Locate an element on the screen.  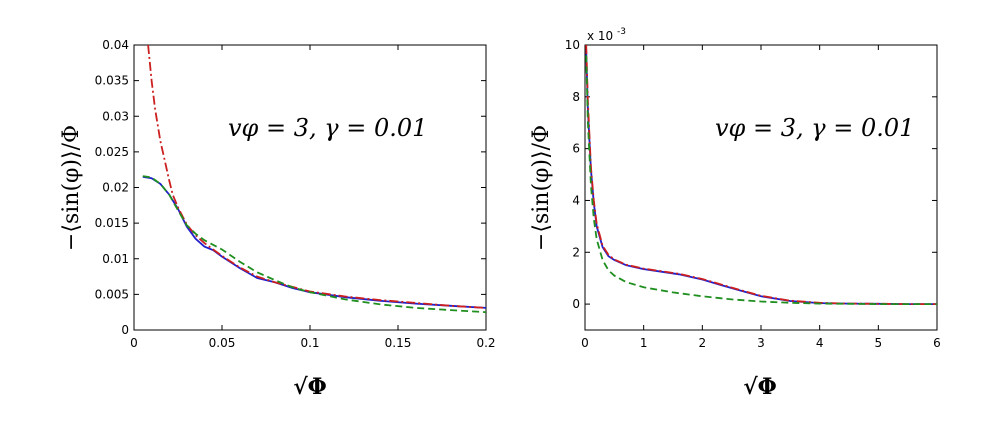
y-exponent-power: -3 is located at coordinates (621, 32).